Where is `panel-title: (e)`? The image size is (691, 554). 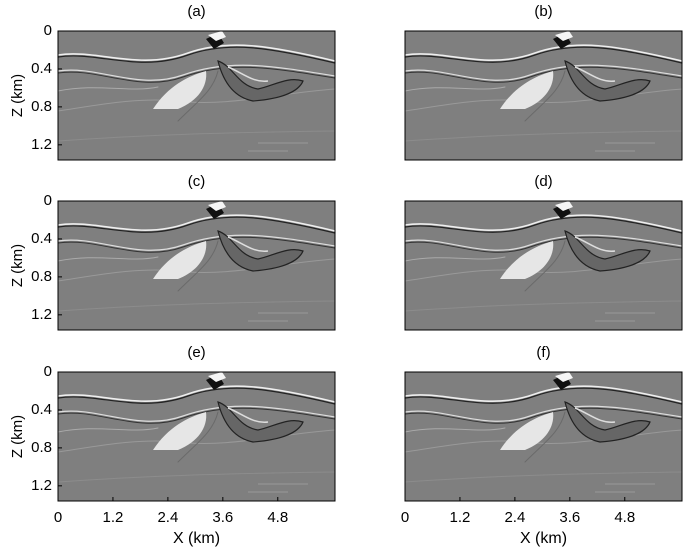
panel-title: (e) is located at coordinates (196, 352).